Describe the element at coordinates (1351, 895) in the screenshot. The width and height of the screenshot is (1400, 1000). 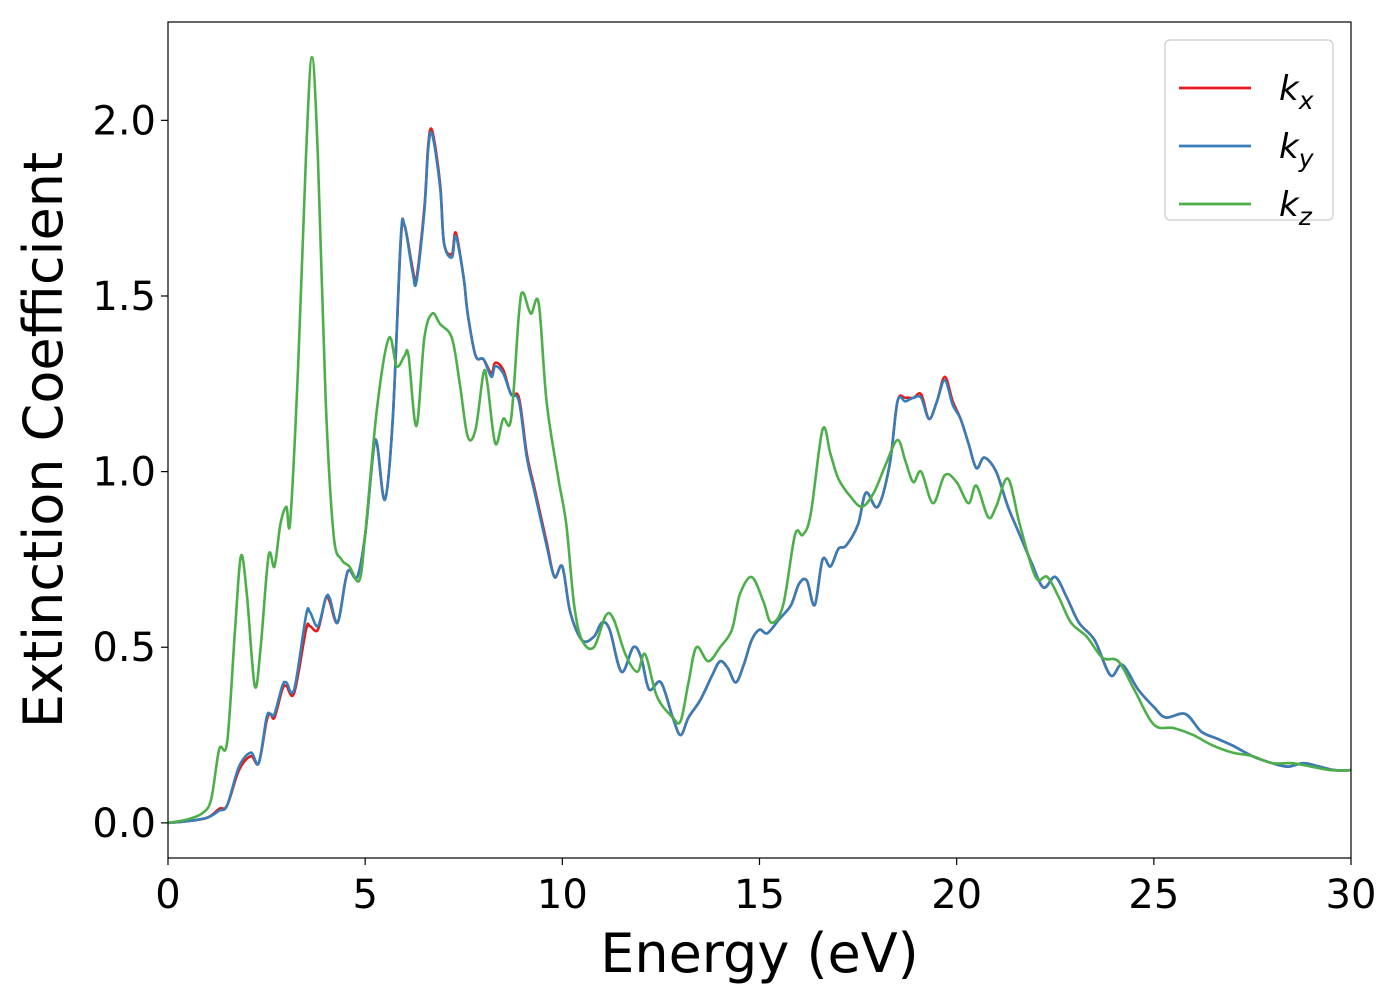
I see `x-tick-label: 30` at that location.